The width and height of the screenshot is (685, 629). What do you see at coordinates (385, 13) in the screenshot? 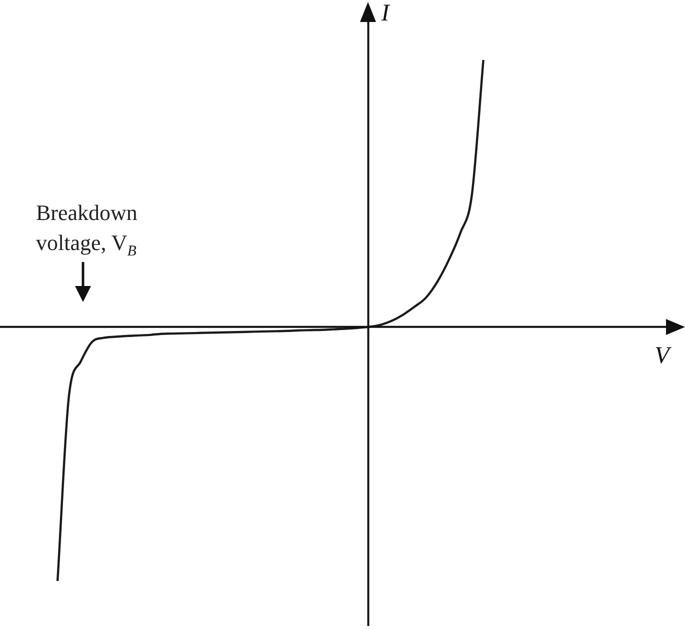
I see `y-axis-title: I` at bounding box center [385, 13].